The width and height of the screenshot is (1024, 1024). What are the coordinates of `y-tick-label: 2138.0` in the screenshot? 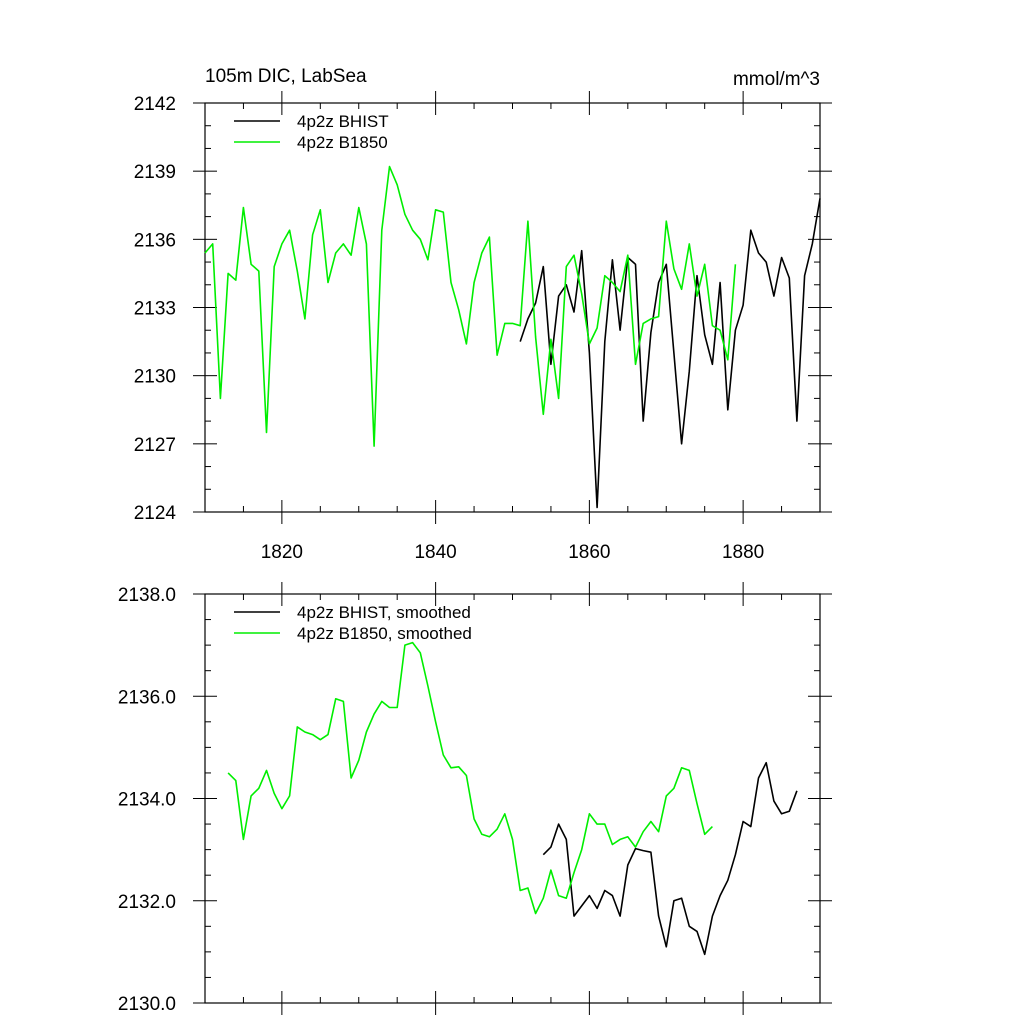 It's located at (147, 595).